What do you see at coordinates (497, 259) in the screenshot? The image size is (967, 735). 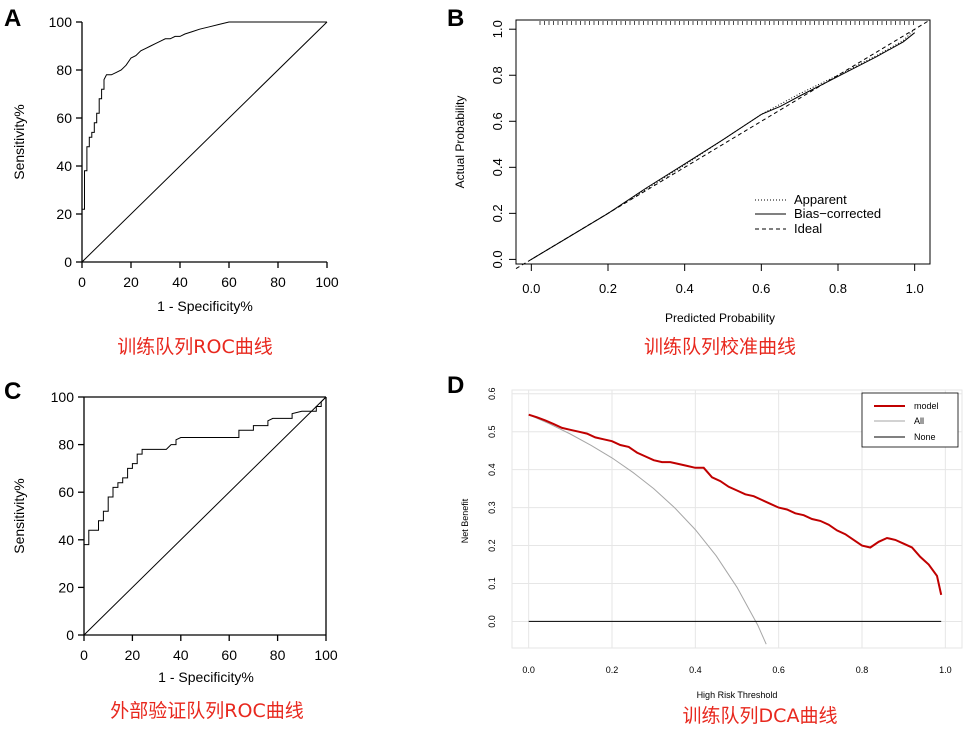 I see `y-tick-label-b: 0.0` at bounding box center [497, 259].